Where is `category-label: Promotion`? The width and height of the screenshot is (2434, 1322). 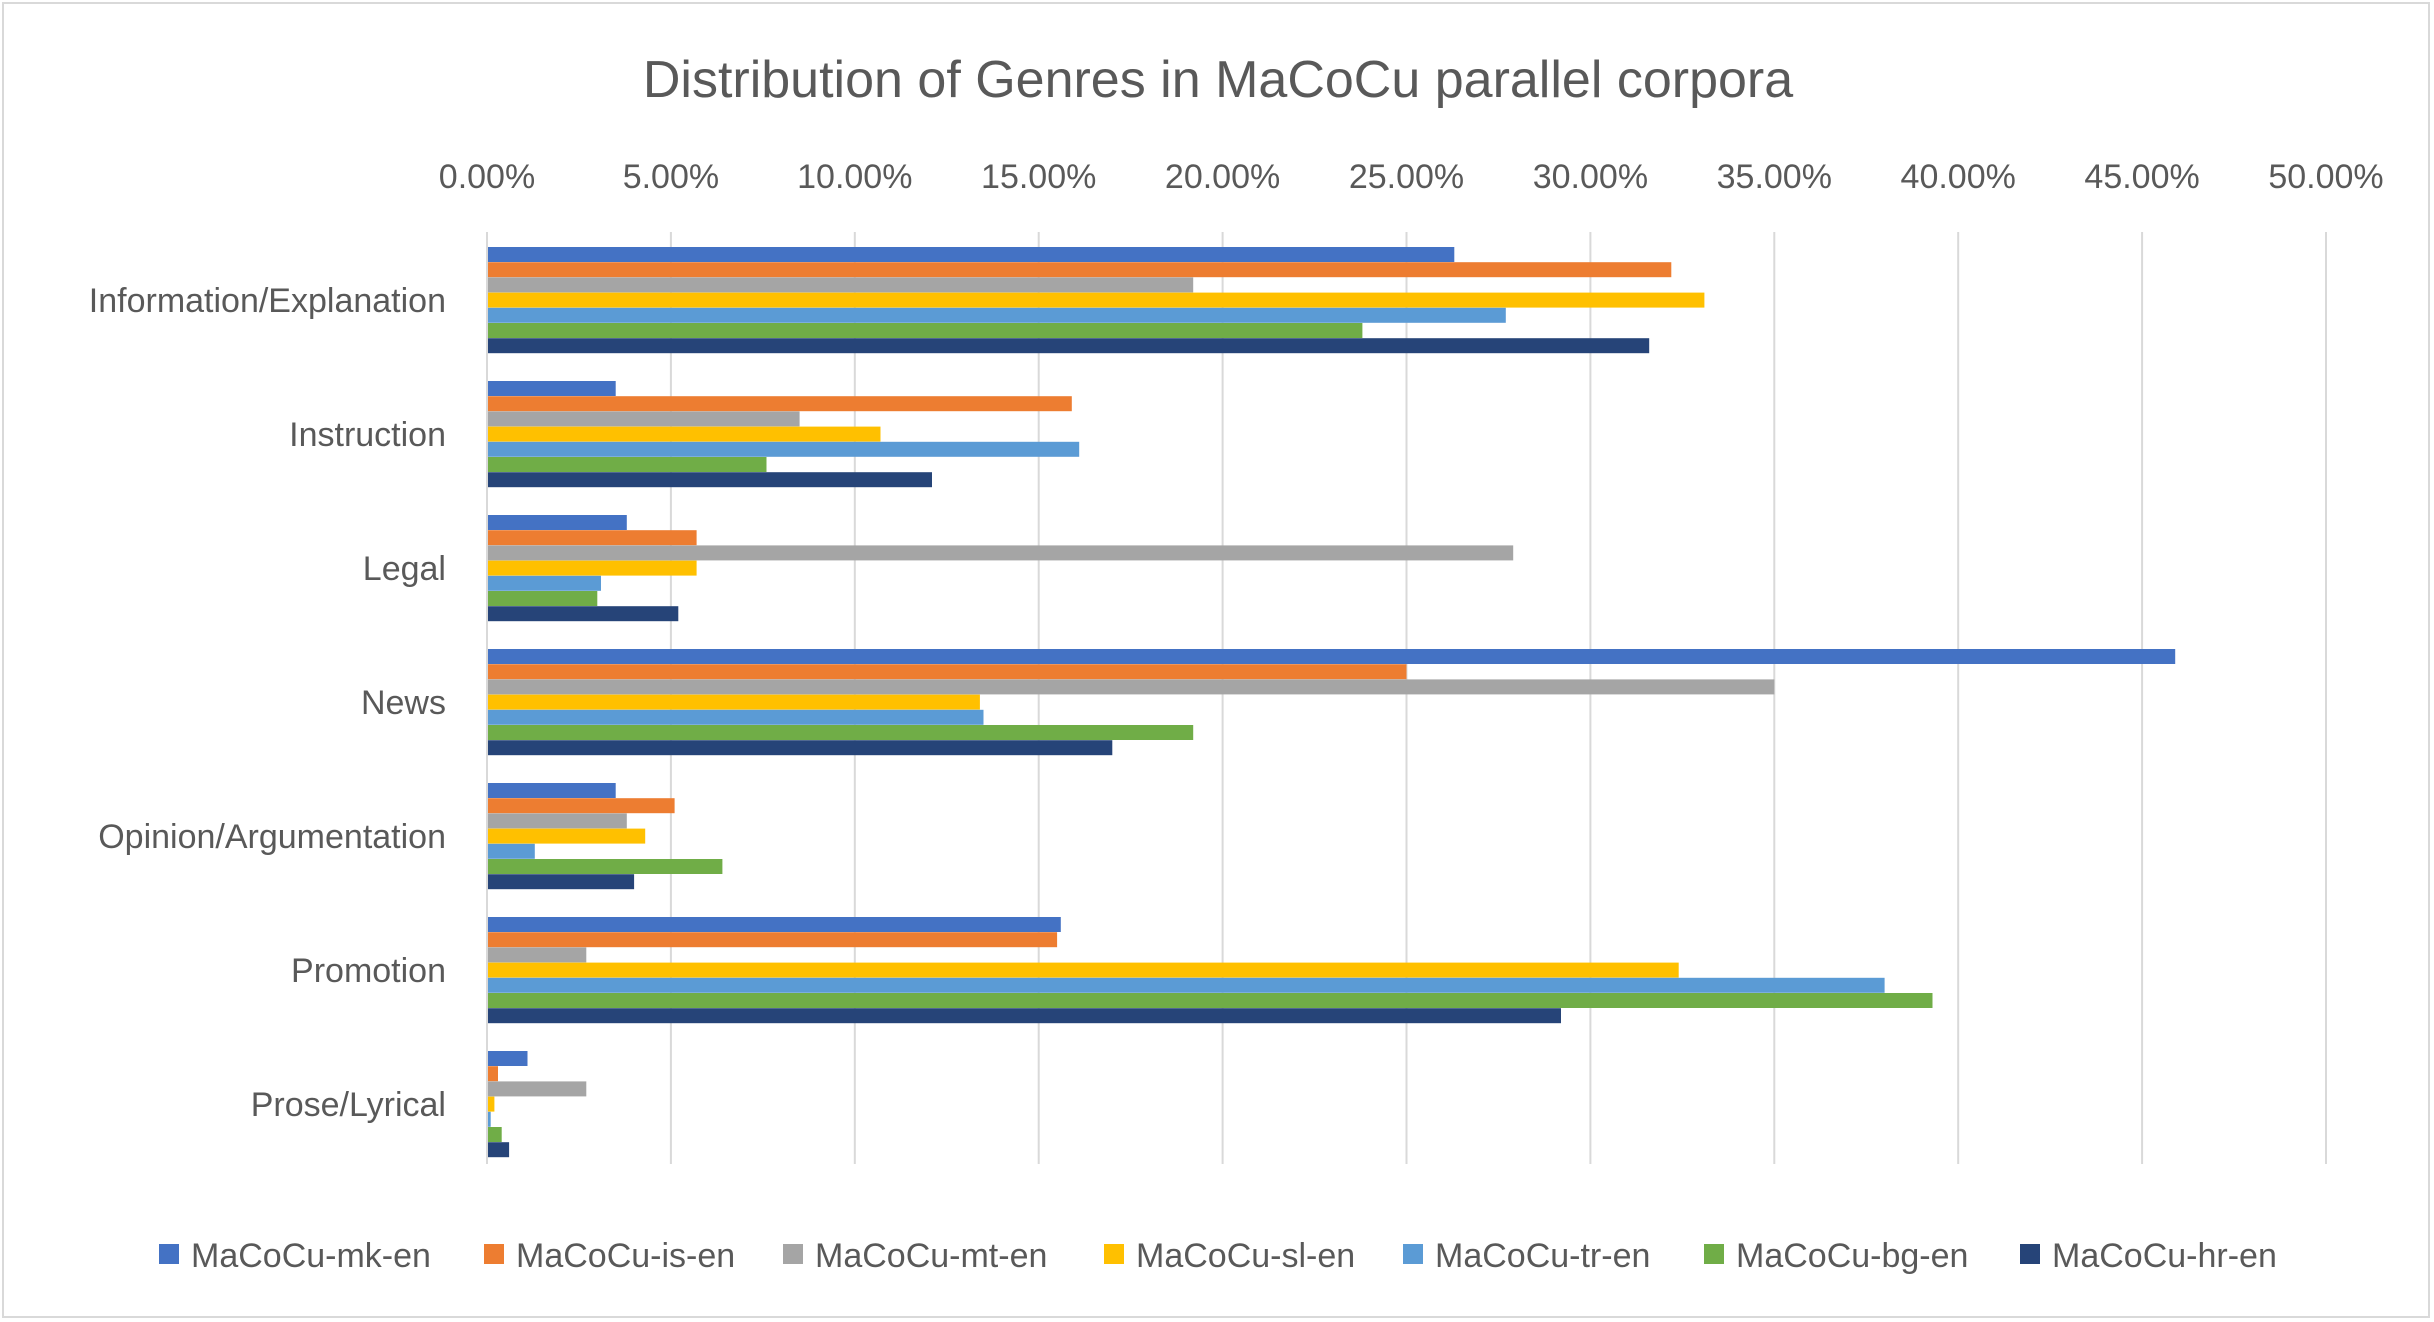 category-label: Promotion is located at coordinates (368, 971).